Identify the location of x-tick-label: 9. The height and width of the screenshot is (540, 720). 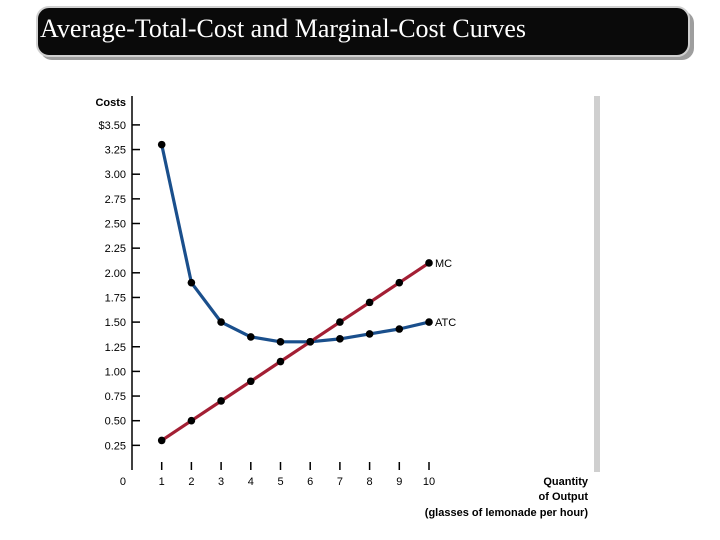
(399, 482).